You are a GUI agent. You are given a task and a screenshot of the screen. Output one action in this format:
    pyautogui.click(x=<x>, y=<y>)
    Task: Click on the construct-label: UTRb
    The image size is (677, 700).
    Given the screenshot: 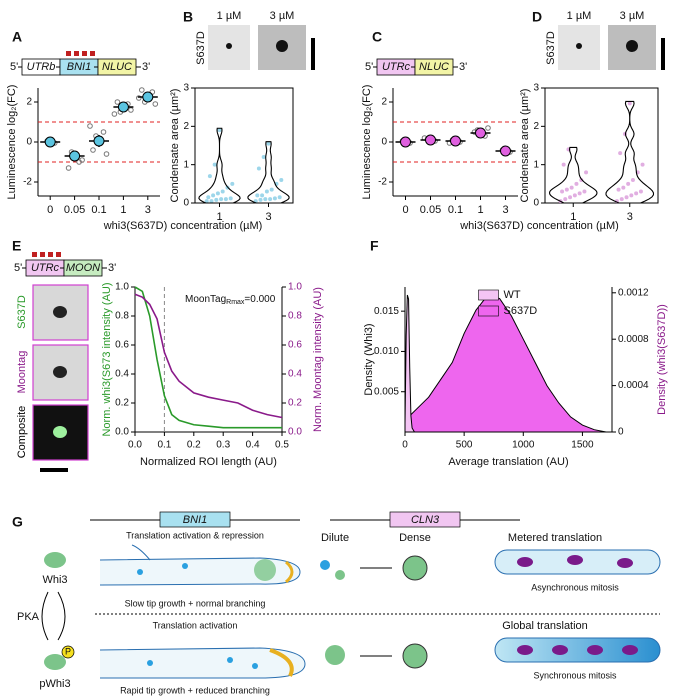 What is the action you would take?
    pyautogui.click(x=41, y=67)
    